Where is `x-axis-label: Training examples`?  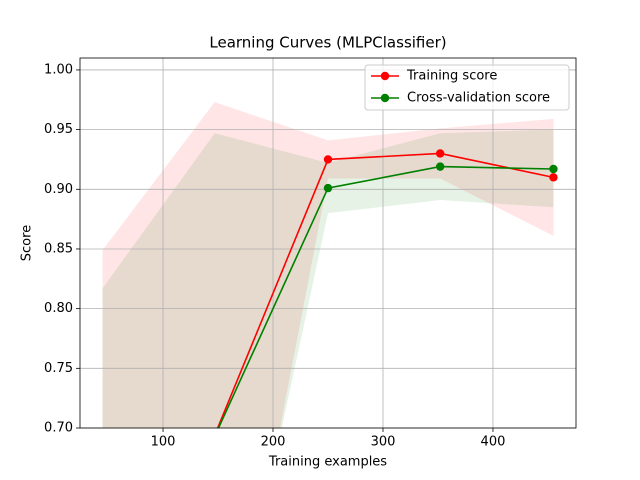 x-axis-label: Training examples is located at coordinates (327, 462).